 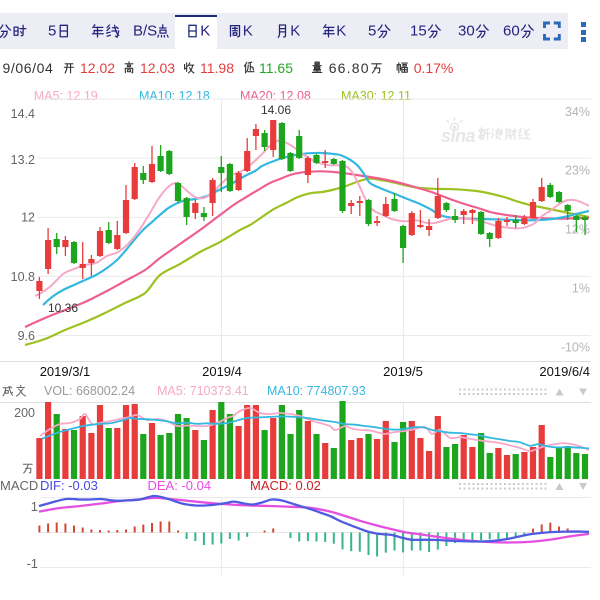 I want to click on svg-text: -1, so click(x=32, y=563).